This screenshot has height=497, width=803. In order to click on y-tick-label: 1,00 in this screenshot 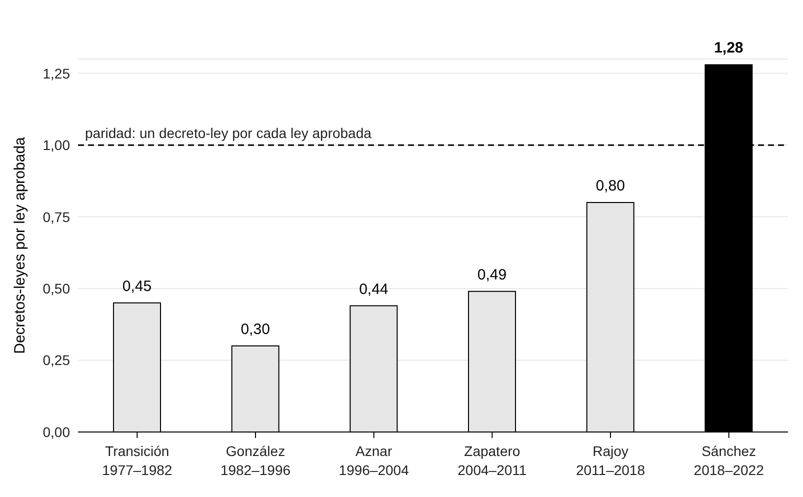, I will do `click(56, 145)`.